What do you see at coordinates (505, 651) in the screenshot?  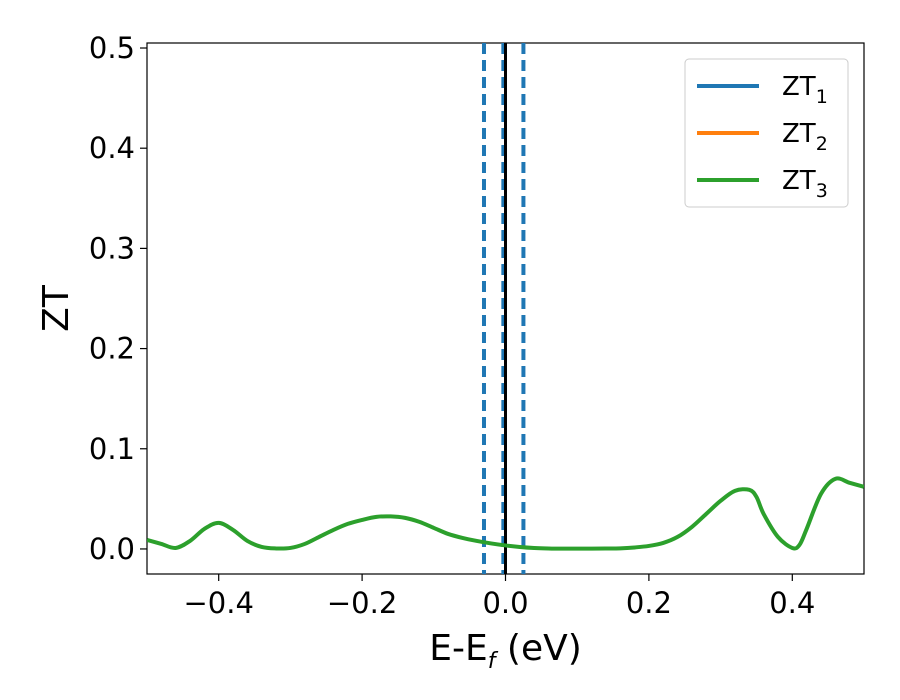 I see `x-axis-label: E-Ef (eV)` at bounding box center [505, 651].